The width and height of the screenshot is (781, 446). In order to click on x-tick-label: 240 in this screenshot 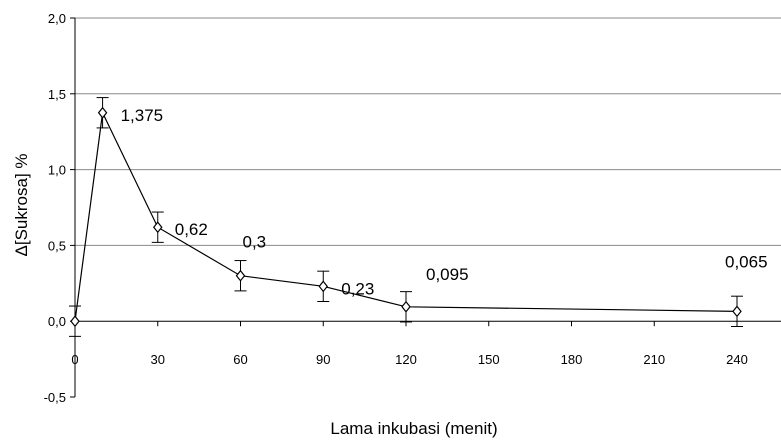, I will do `click(737, 359)`.